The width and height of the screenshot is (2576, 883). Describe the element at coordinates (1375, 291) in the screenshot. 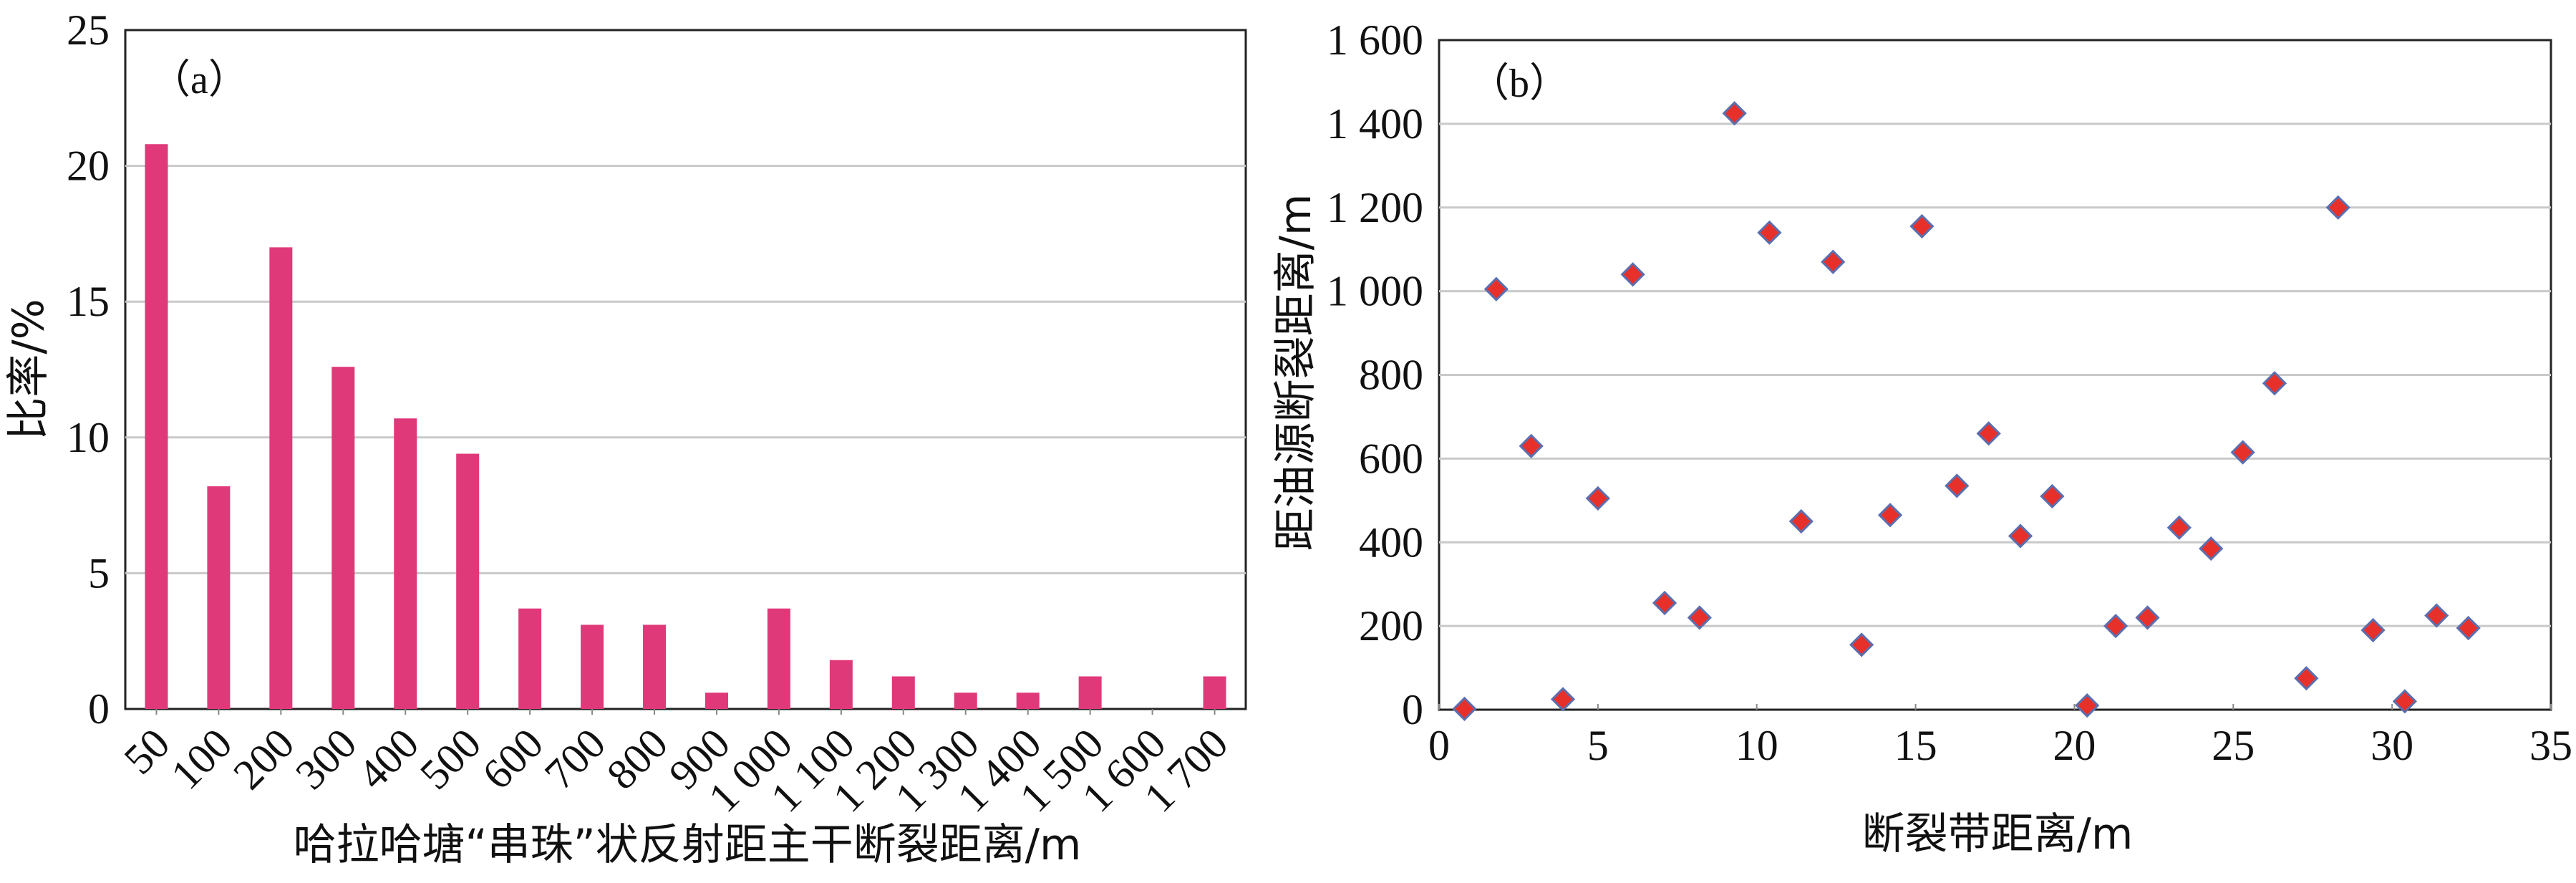

I see `panel-b-y-tick-label: 1 000` at that location.